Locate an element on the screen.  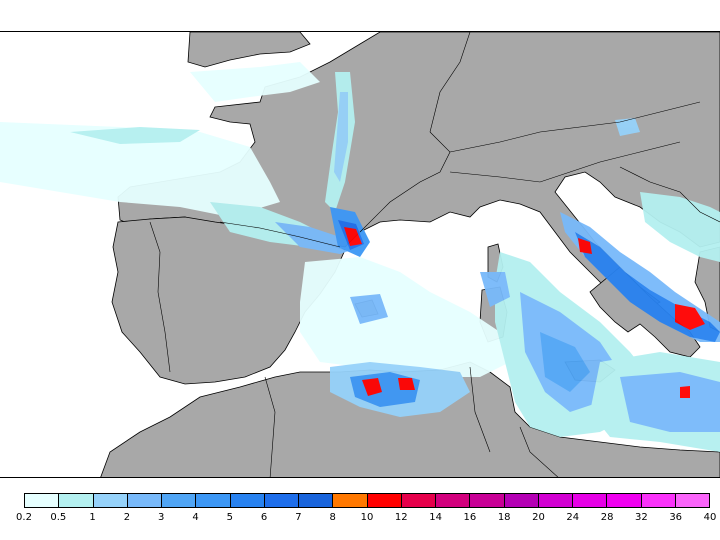
land-britain is located at coordinates (249, 50).